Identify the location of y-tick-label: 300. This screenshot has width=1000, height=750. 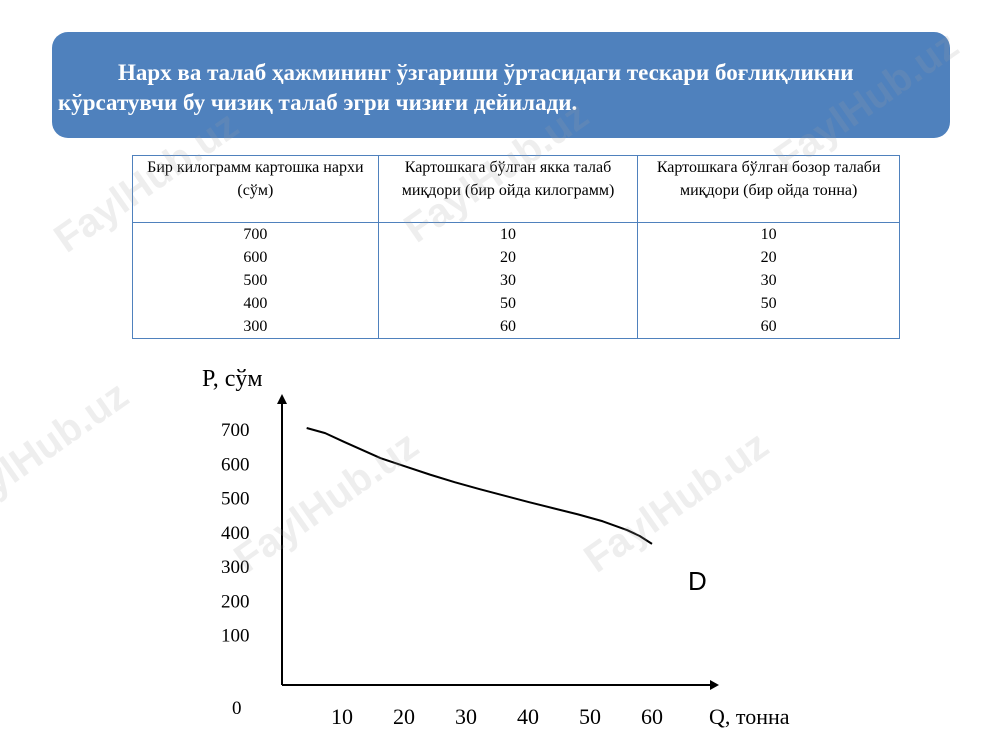
(235, 567).